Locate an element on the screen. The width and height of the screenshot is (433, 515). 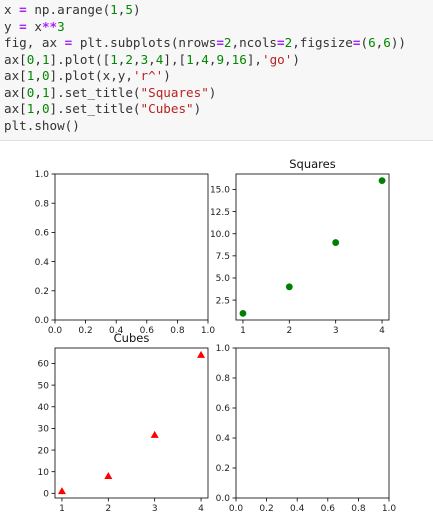
code-token: )) is located at coordinates (398, 42).